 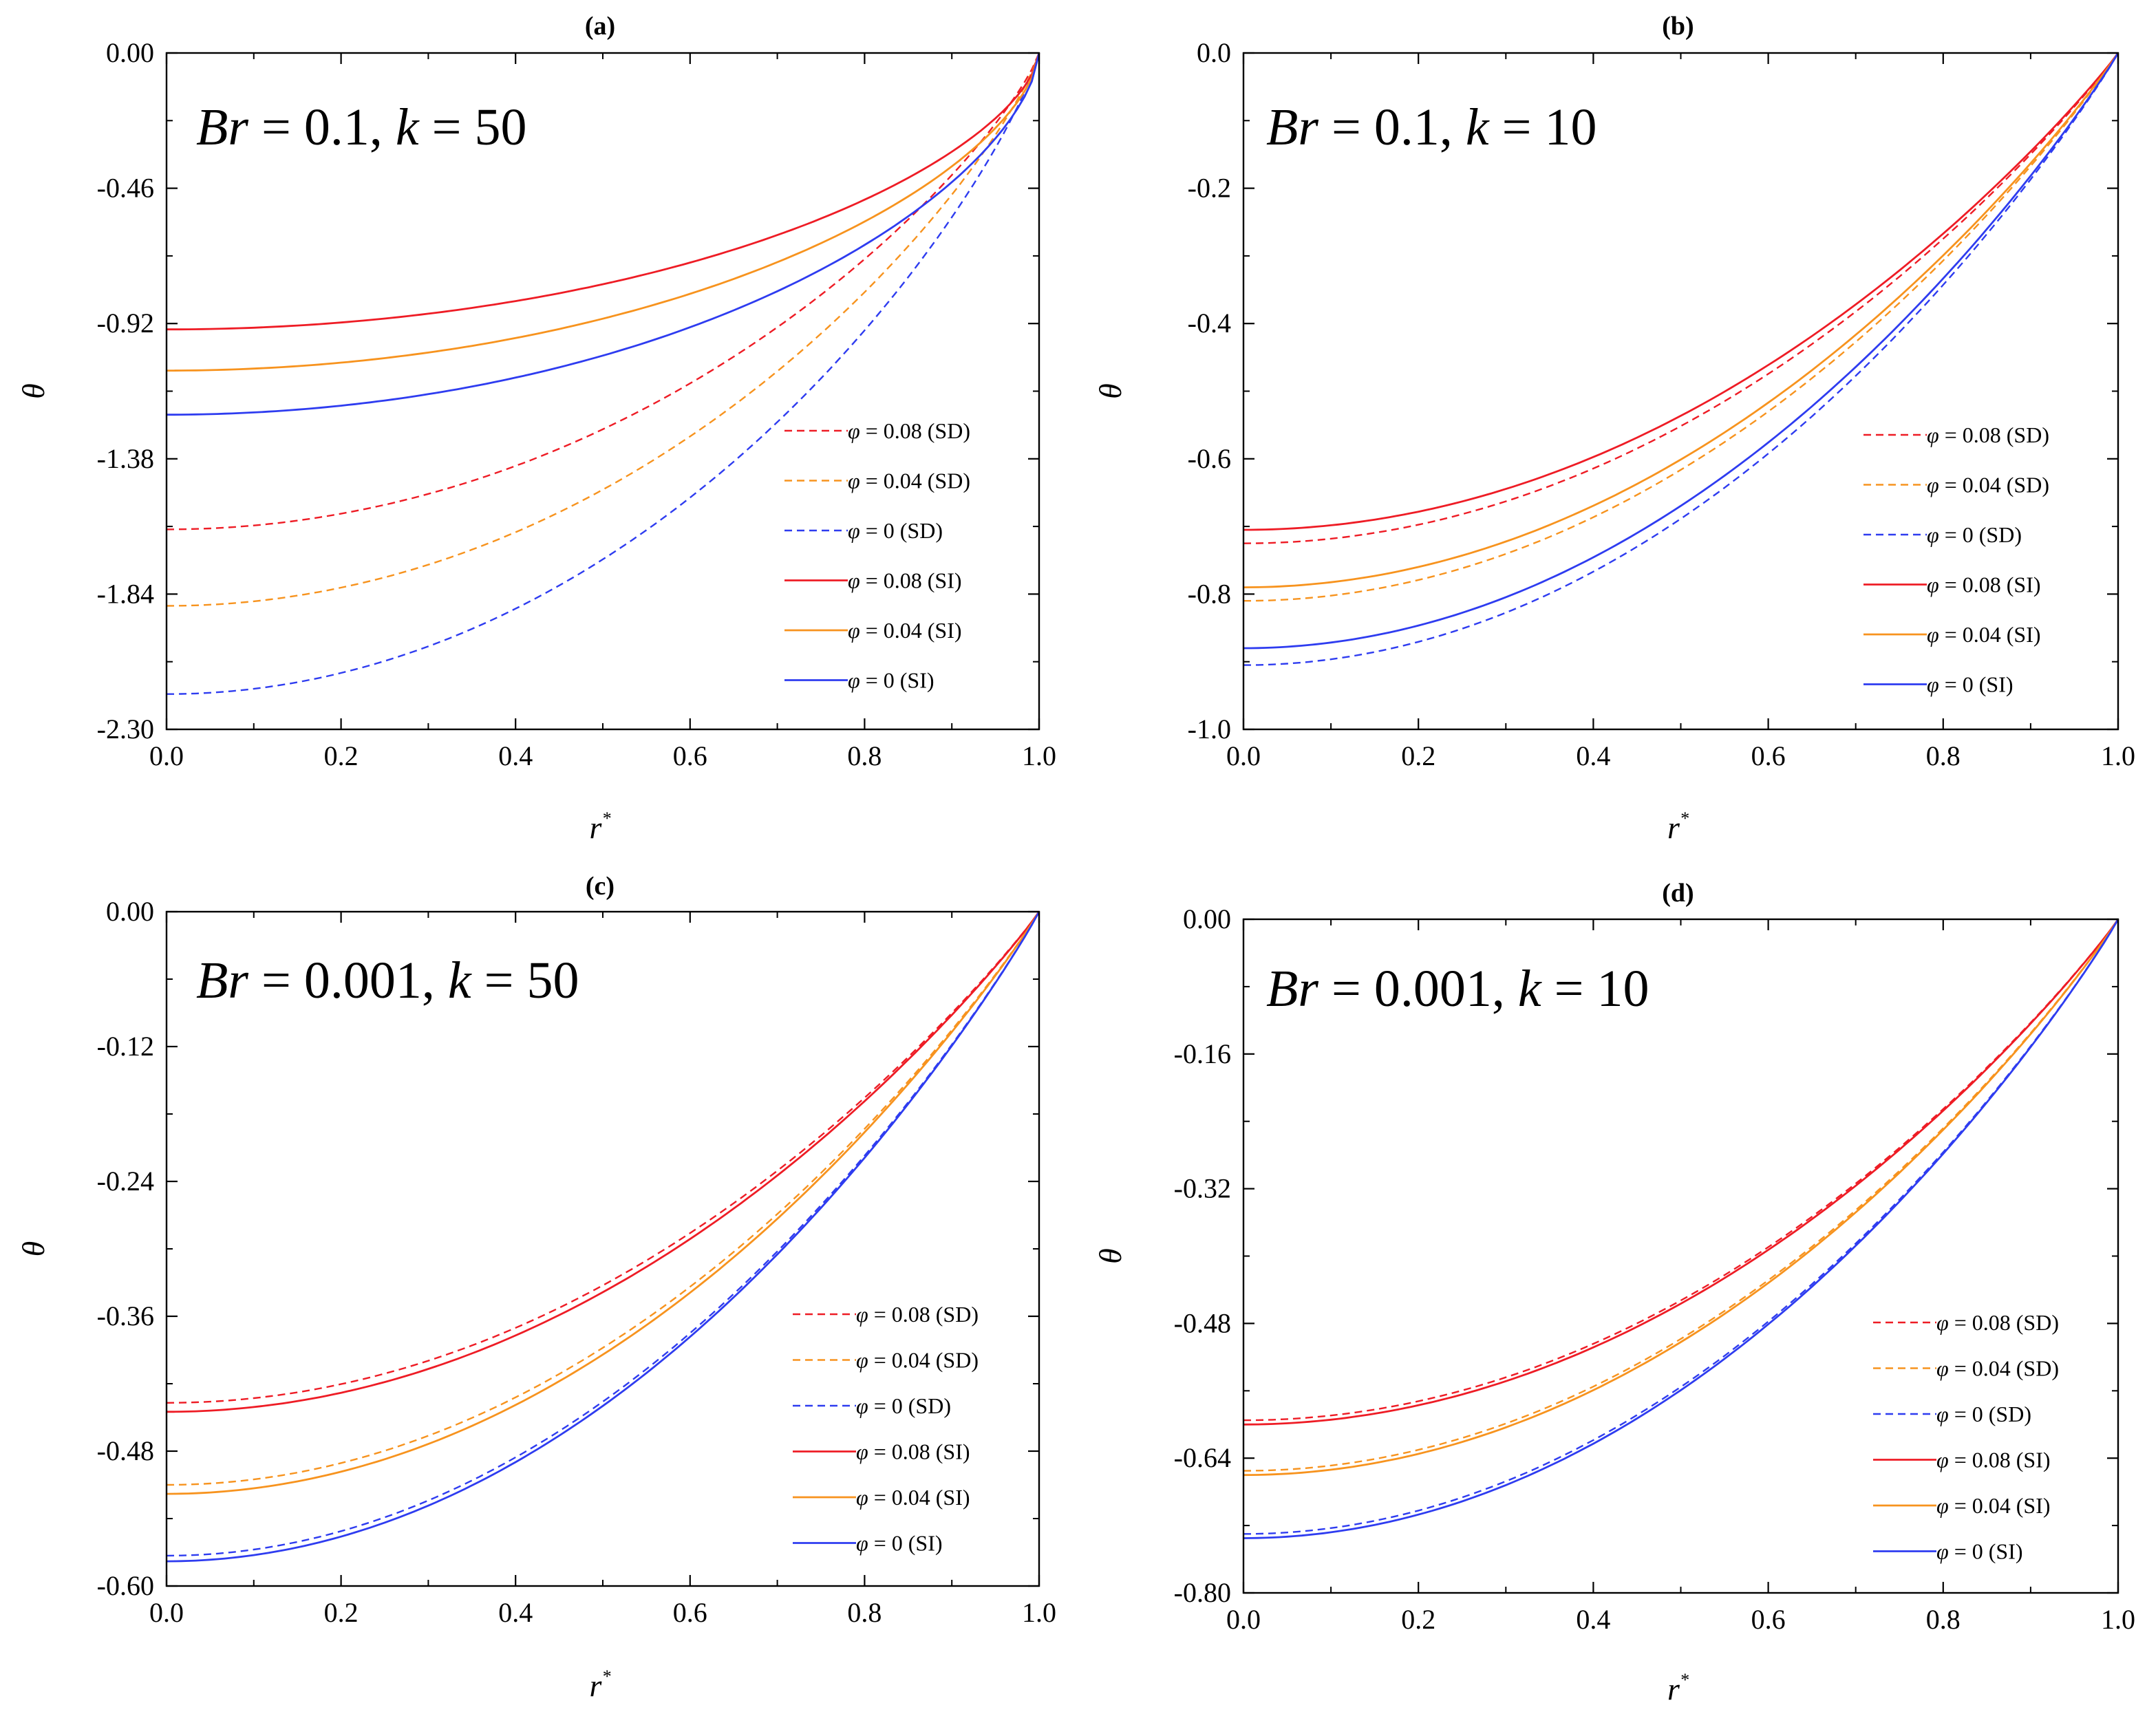 I want to click on x-axis-title: r*, so click(x=600, y=826).